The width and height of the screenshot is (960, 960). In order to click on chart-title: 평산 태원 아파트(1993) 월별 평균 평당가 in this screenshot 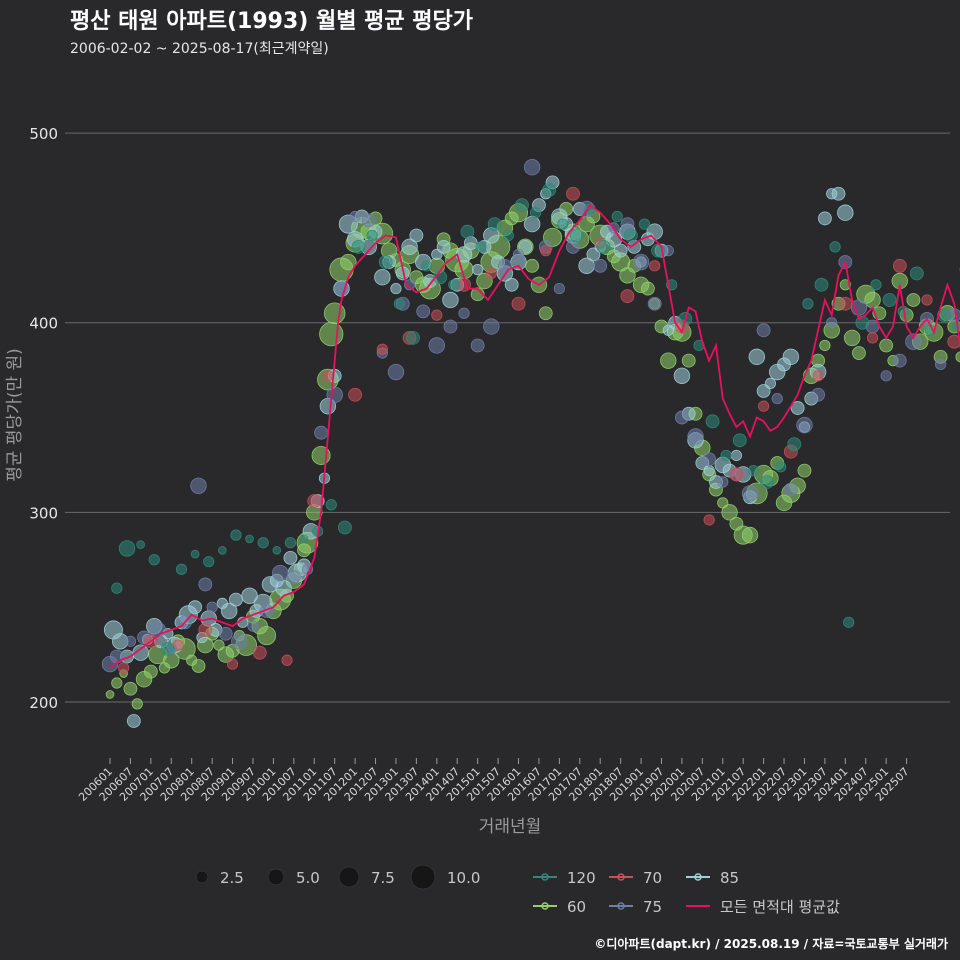, I will do `click(271, 21)`.